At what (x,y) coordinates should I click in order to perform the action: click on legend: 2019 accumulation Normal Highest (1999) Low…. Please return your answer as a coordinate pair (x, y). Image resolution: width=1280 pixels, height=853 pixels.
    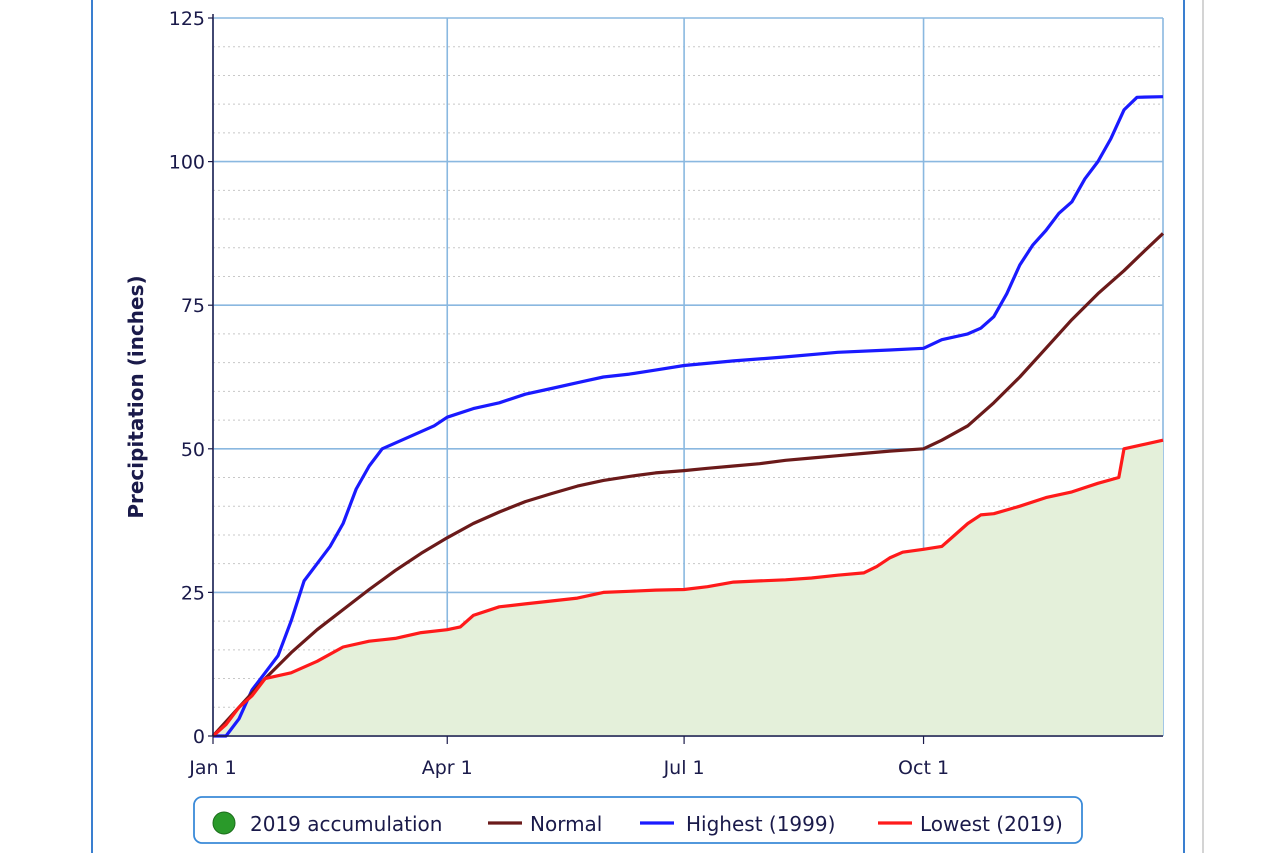
    Looking at the image, I should click on (638, 820).